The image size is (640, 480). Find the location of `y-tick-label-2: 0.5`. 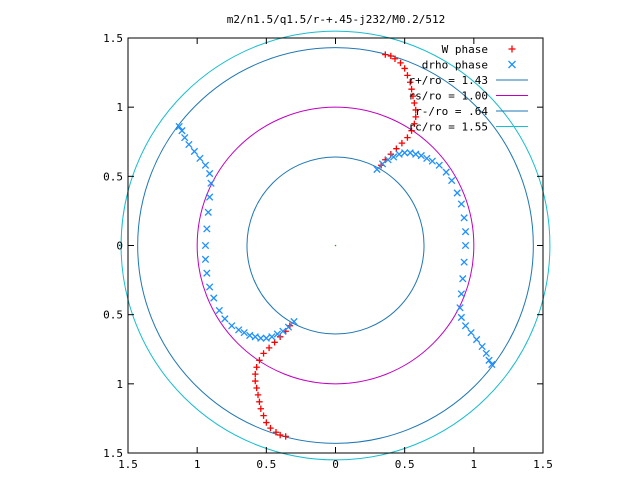

y-tick-label-2: 0.5 is located at coordinates (113, 315).